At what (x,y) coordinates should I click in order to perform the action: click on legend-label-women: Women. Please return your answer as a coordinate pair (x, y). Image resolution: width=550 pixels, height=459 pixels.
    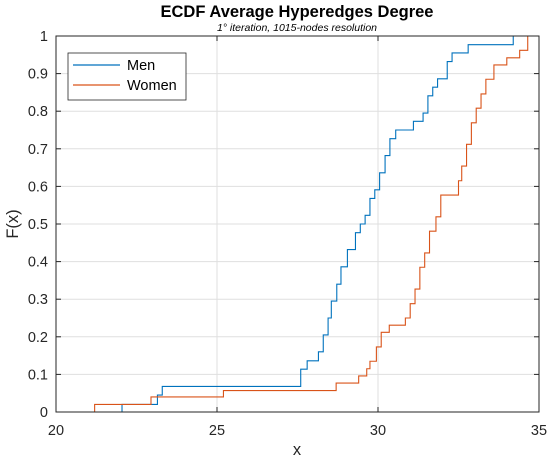
    Looking at the image, I should click on (152, 86).